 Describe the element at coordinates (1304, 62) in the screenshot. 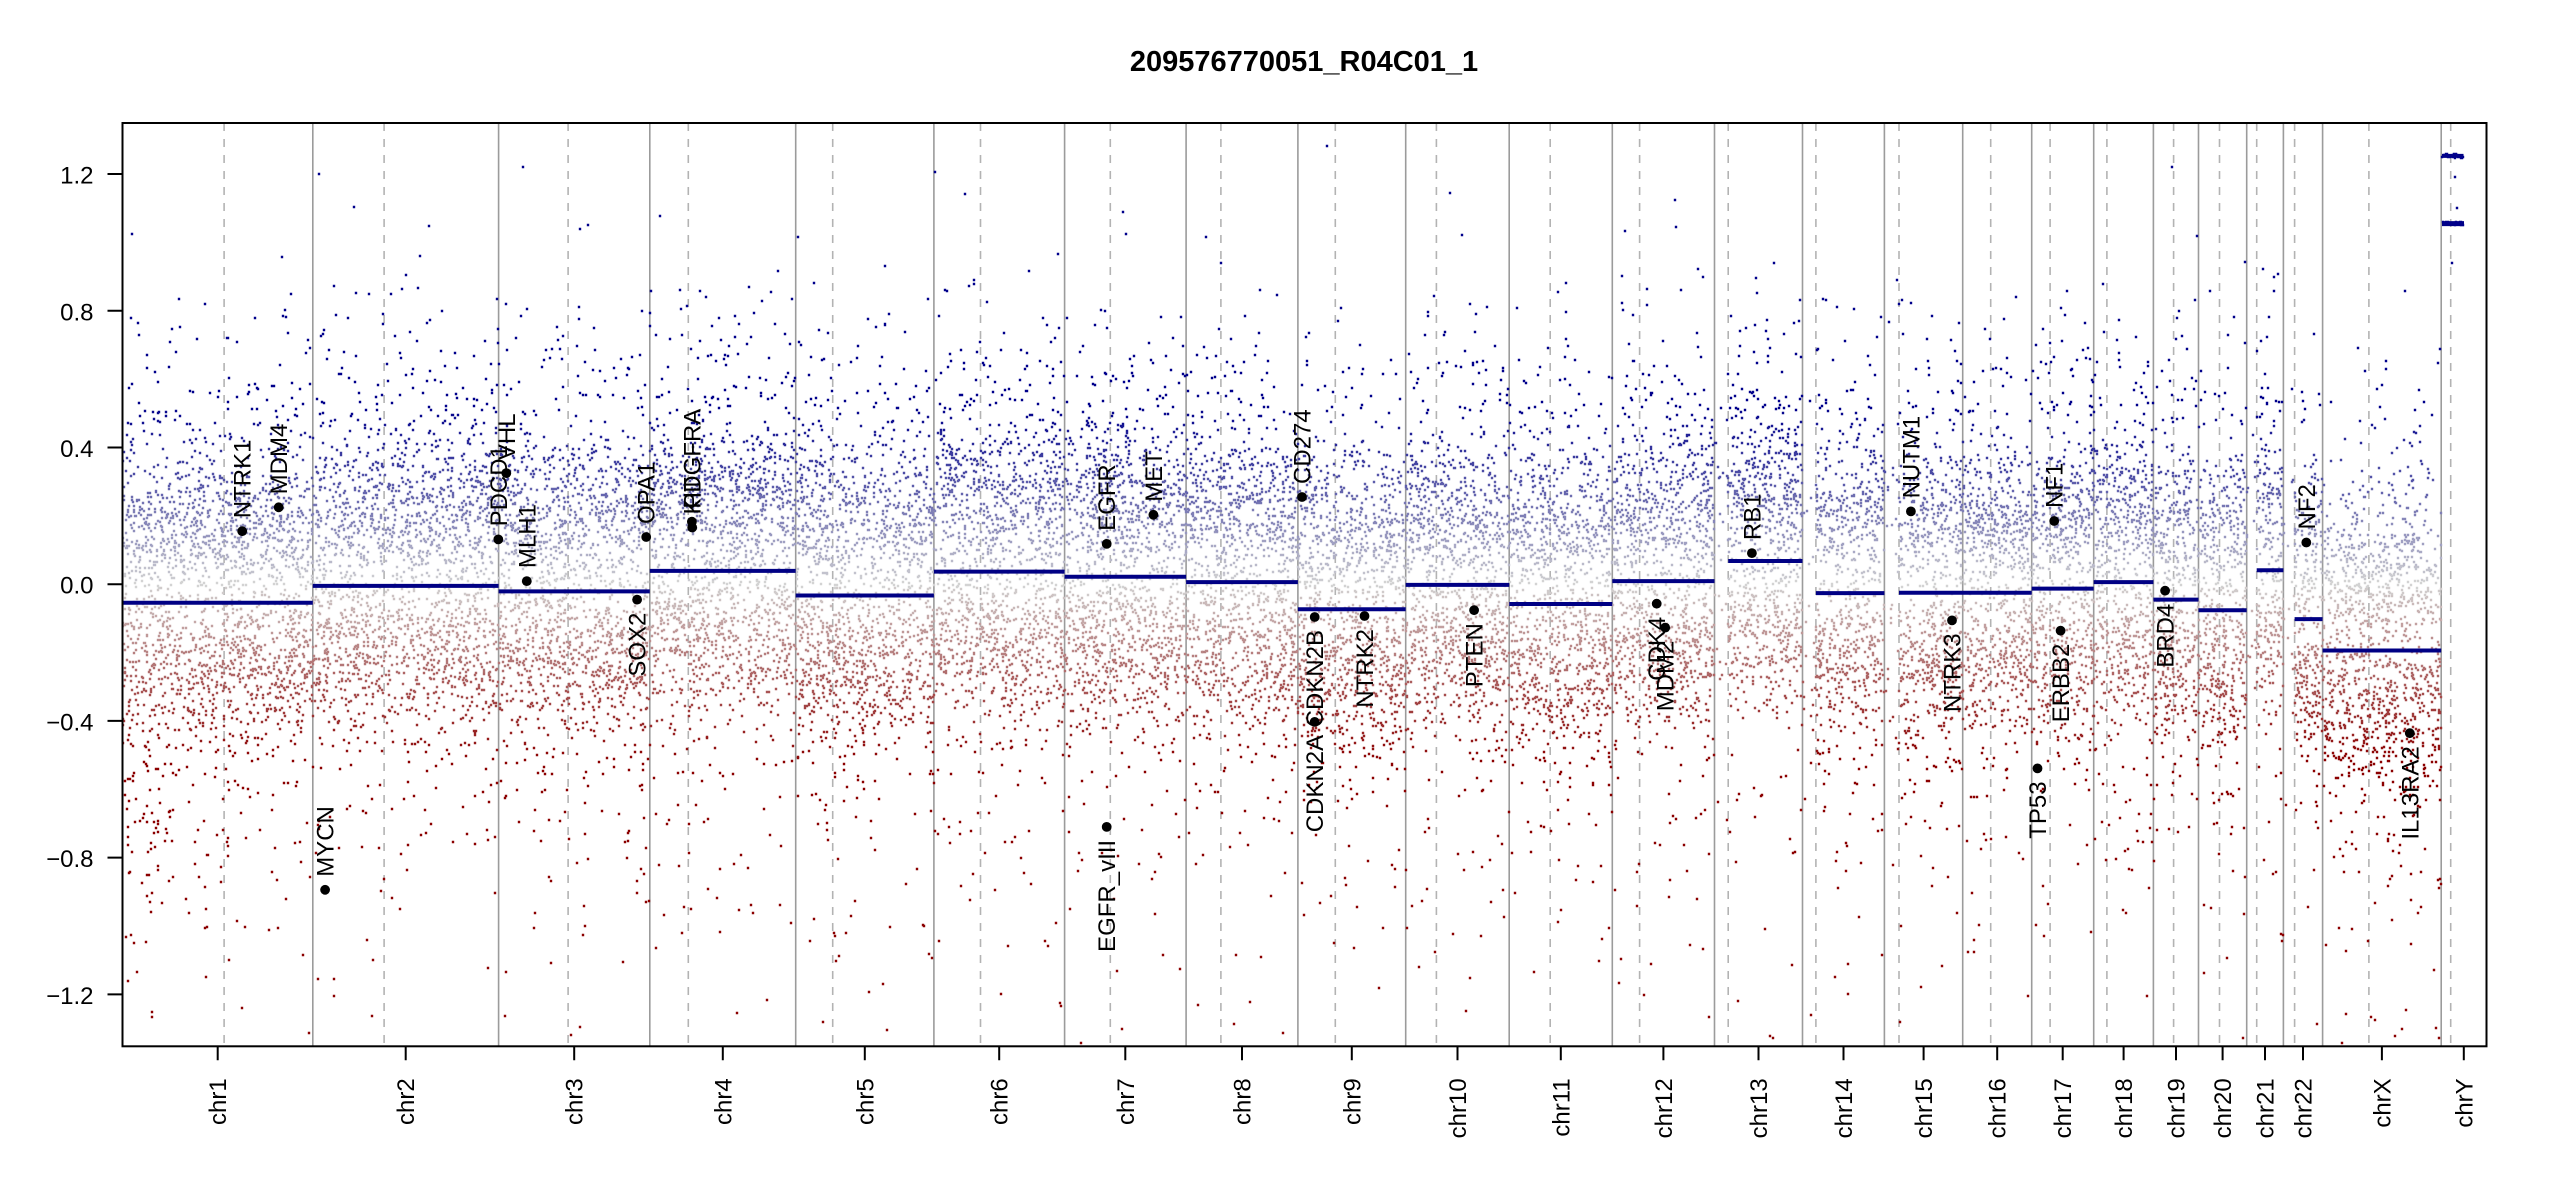

I see `svg-text: 209576770051_R04C01_1` at that location.